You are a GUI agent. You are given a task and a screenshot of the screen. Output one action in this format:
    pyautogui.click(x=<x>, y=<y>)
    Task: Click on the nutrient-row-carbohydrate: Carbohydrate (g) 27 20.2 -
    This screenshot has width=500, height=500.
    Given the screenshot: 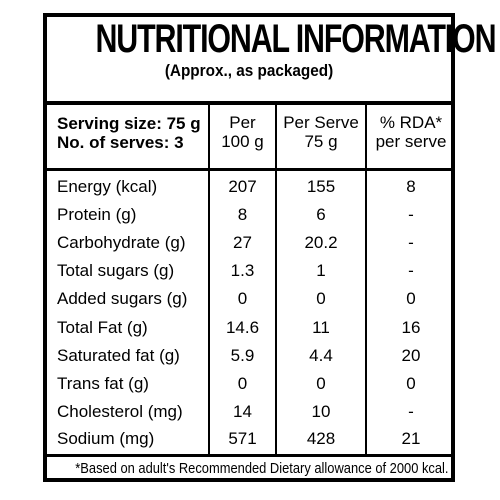 What is the action you would take?
    pyautogui.click(x=249, y=243)
    